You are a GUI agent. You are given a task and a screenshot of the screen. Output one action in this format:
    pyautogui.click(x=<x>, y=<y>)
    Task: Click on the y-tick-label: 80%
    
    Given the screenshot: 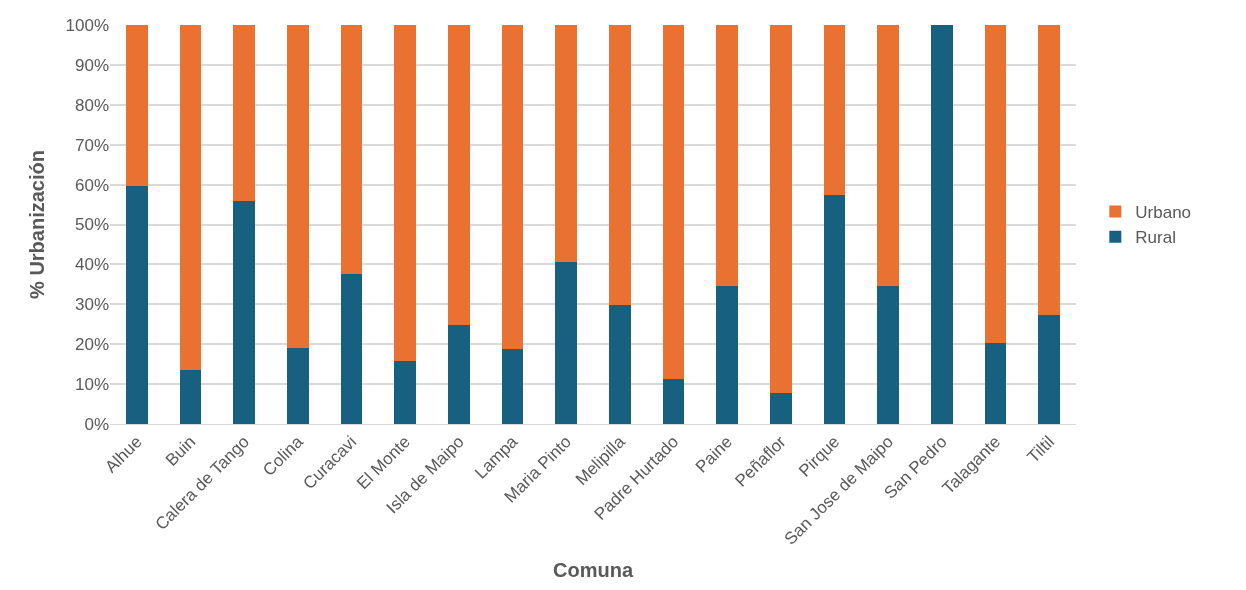 What is the action you would take?
    pyautogui.click(x=91, y=105)
    